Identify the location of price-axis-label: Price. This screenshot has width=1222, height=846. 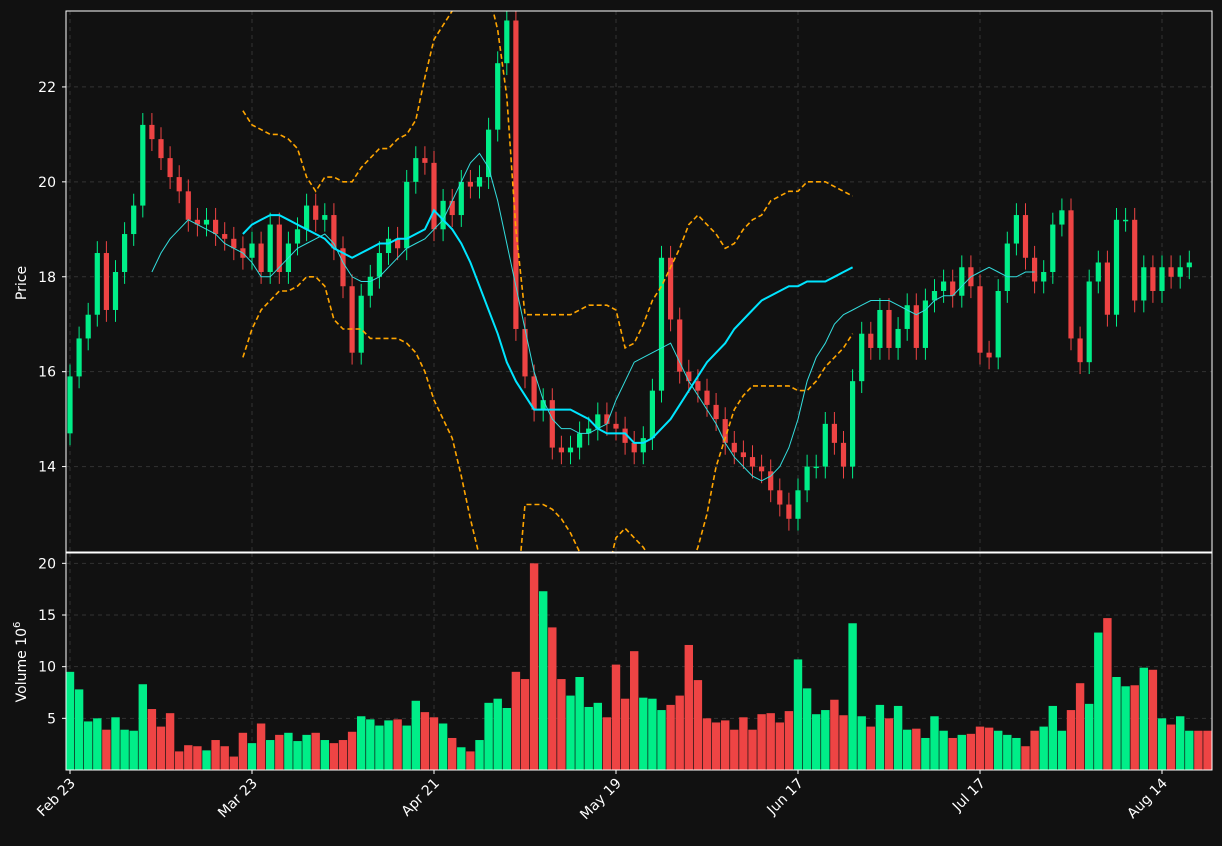
(22, 283).